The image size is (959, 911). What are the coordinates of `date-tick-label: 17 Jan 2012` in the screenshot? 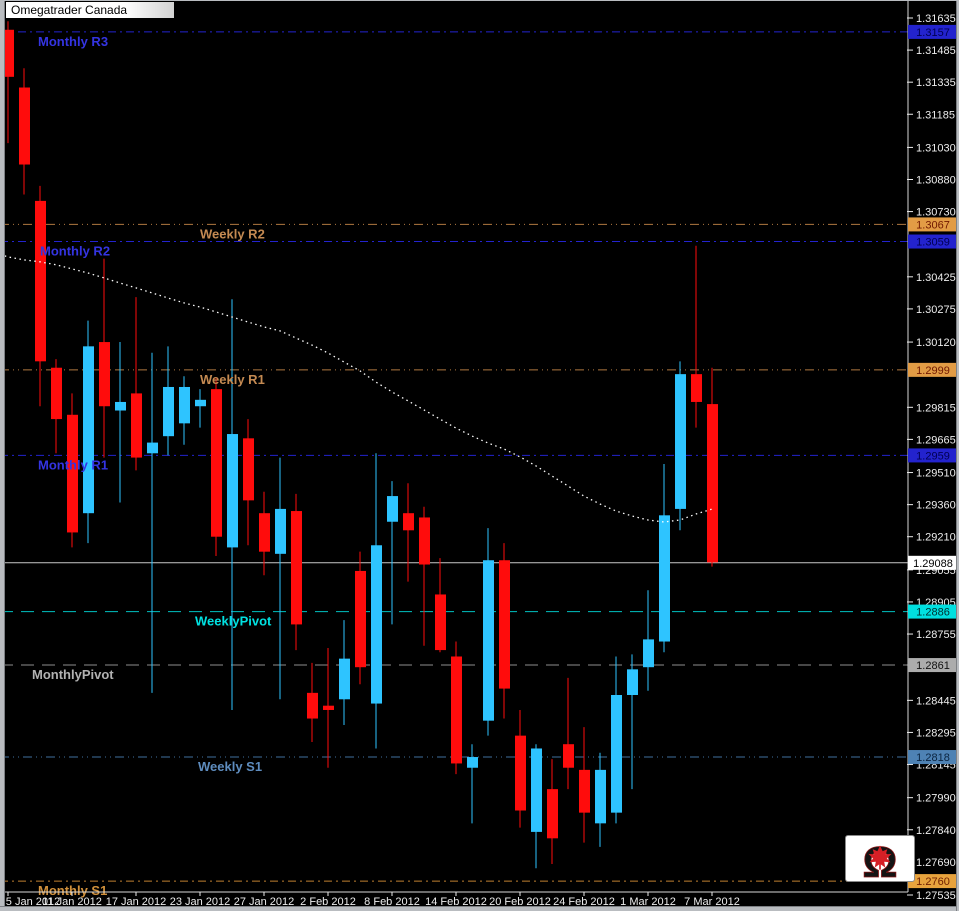 It's located at (136, 902).